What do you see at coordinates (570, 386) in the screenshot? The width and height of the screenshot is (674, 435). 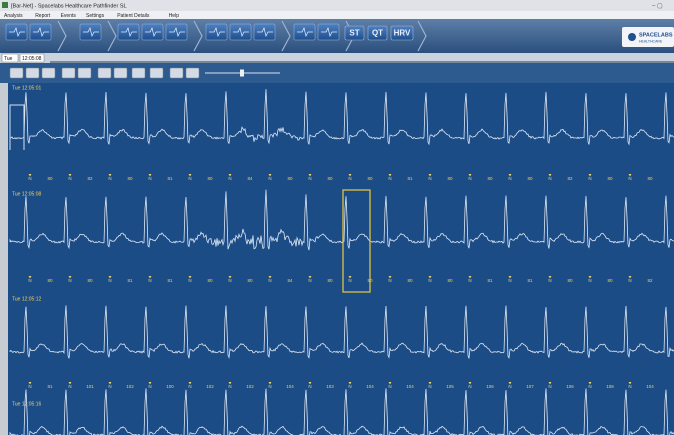 I see `beat-rate: 106` at bounding box center [570, 386].